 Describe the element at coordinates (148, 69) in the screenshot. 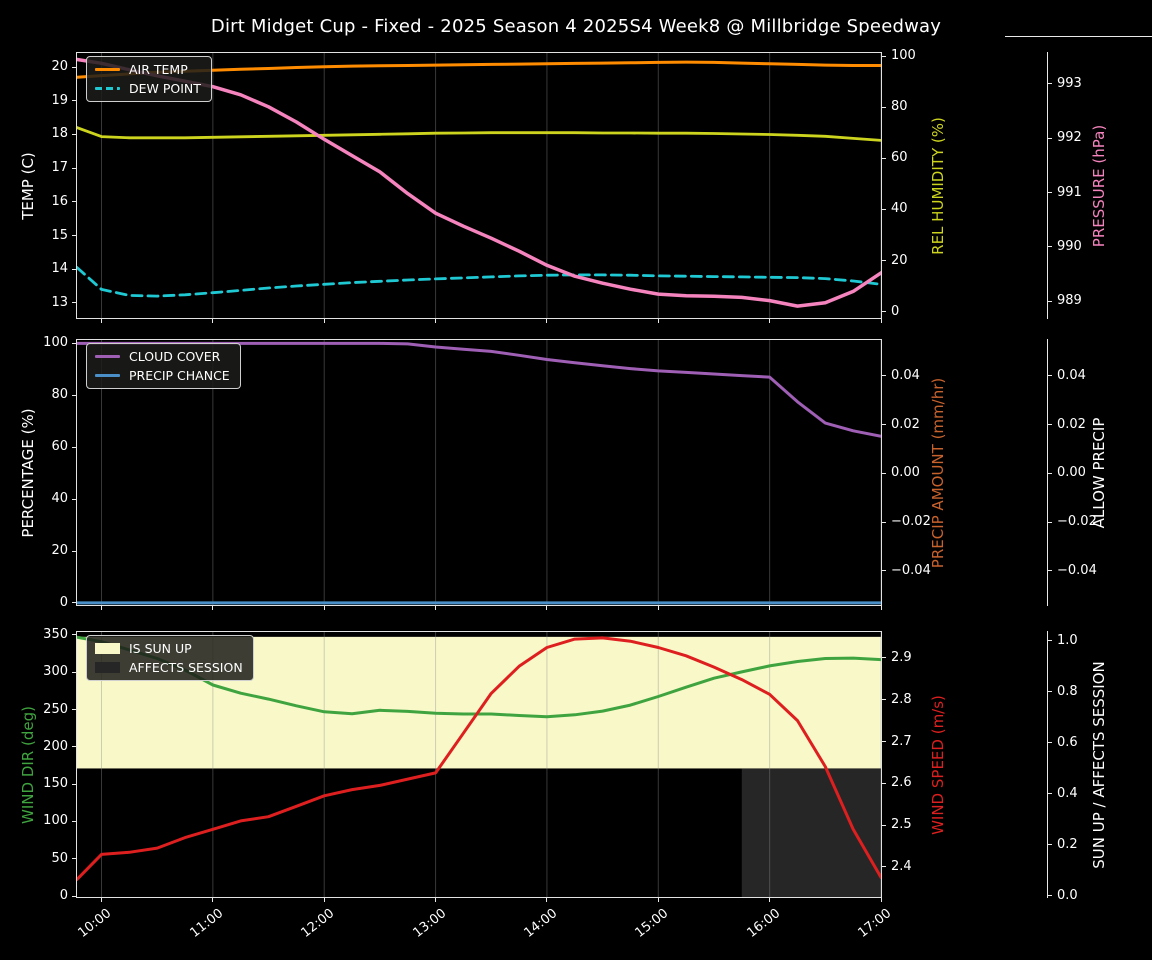

I see `legend-item: AIR TEMP` at that location.